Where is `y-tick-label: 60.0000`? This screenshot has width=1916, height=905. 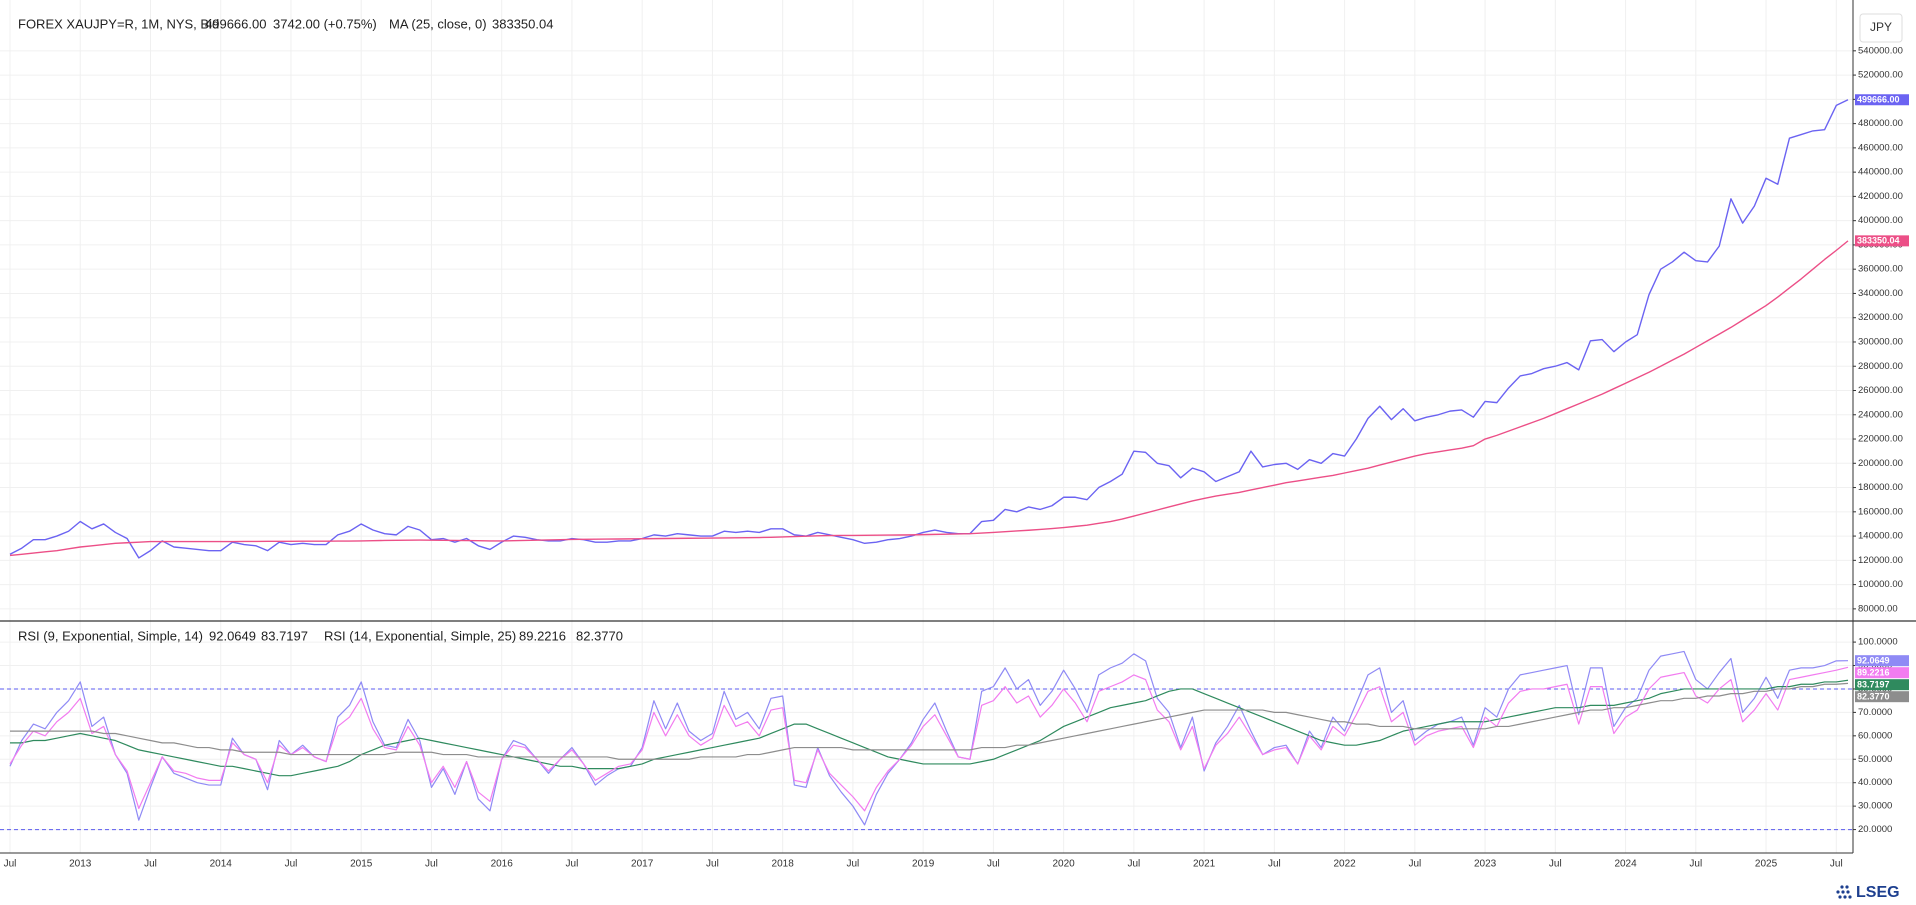
y-tick-label: 60.0000 is located at coordinates (1875, 735).